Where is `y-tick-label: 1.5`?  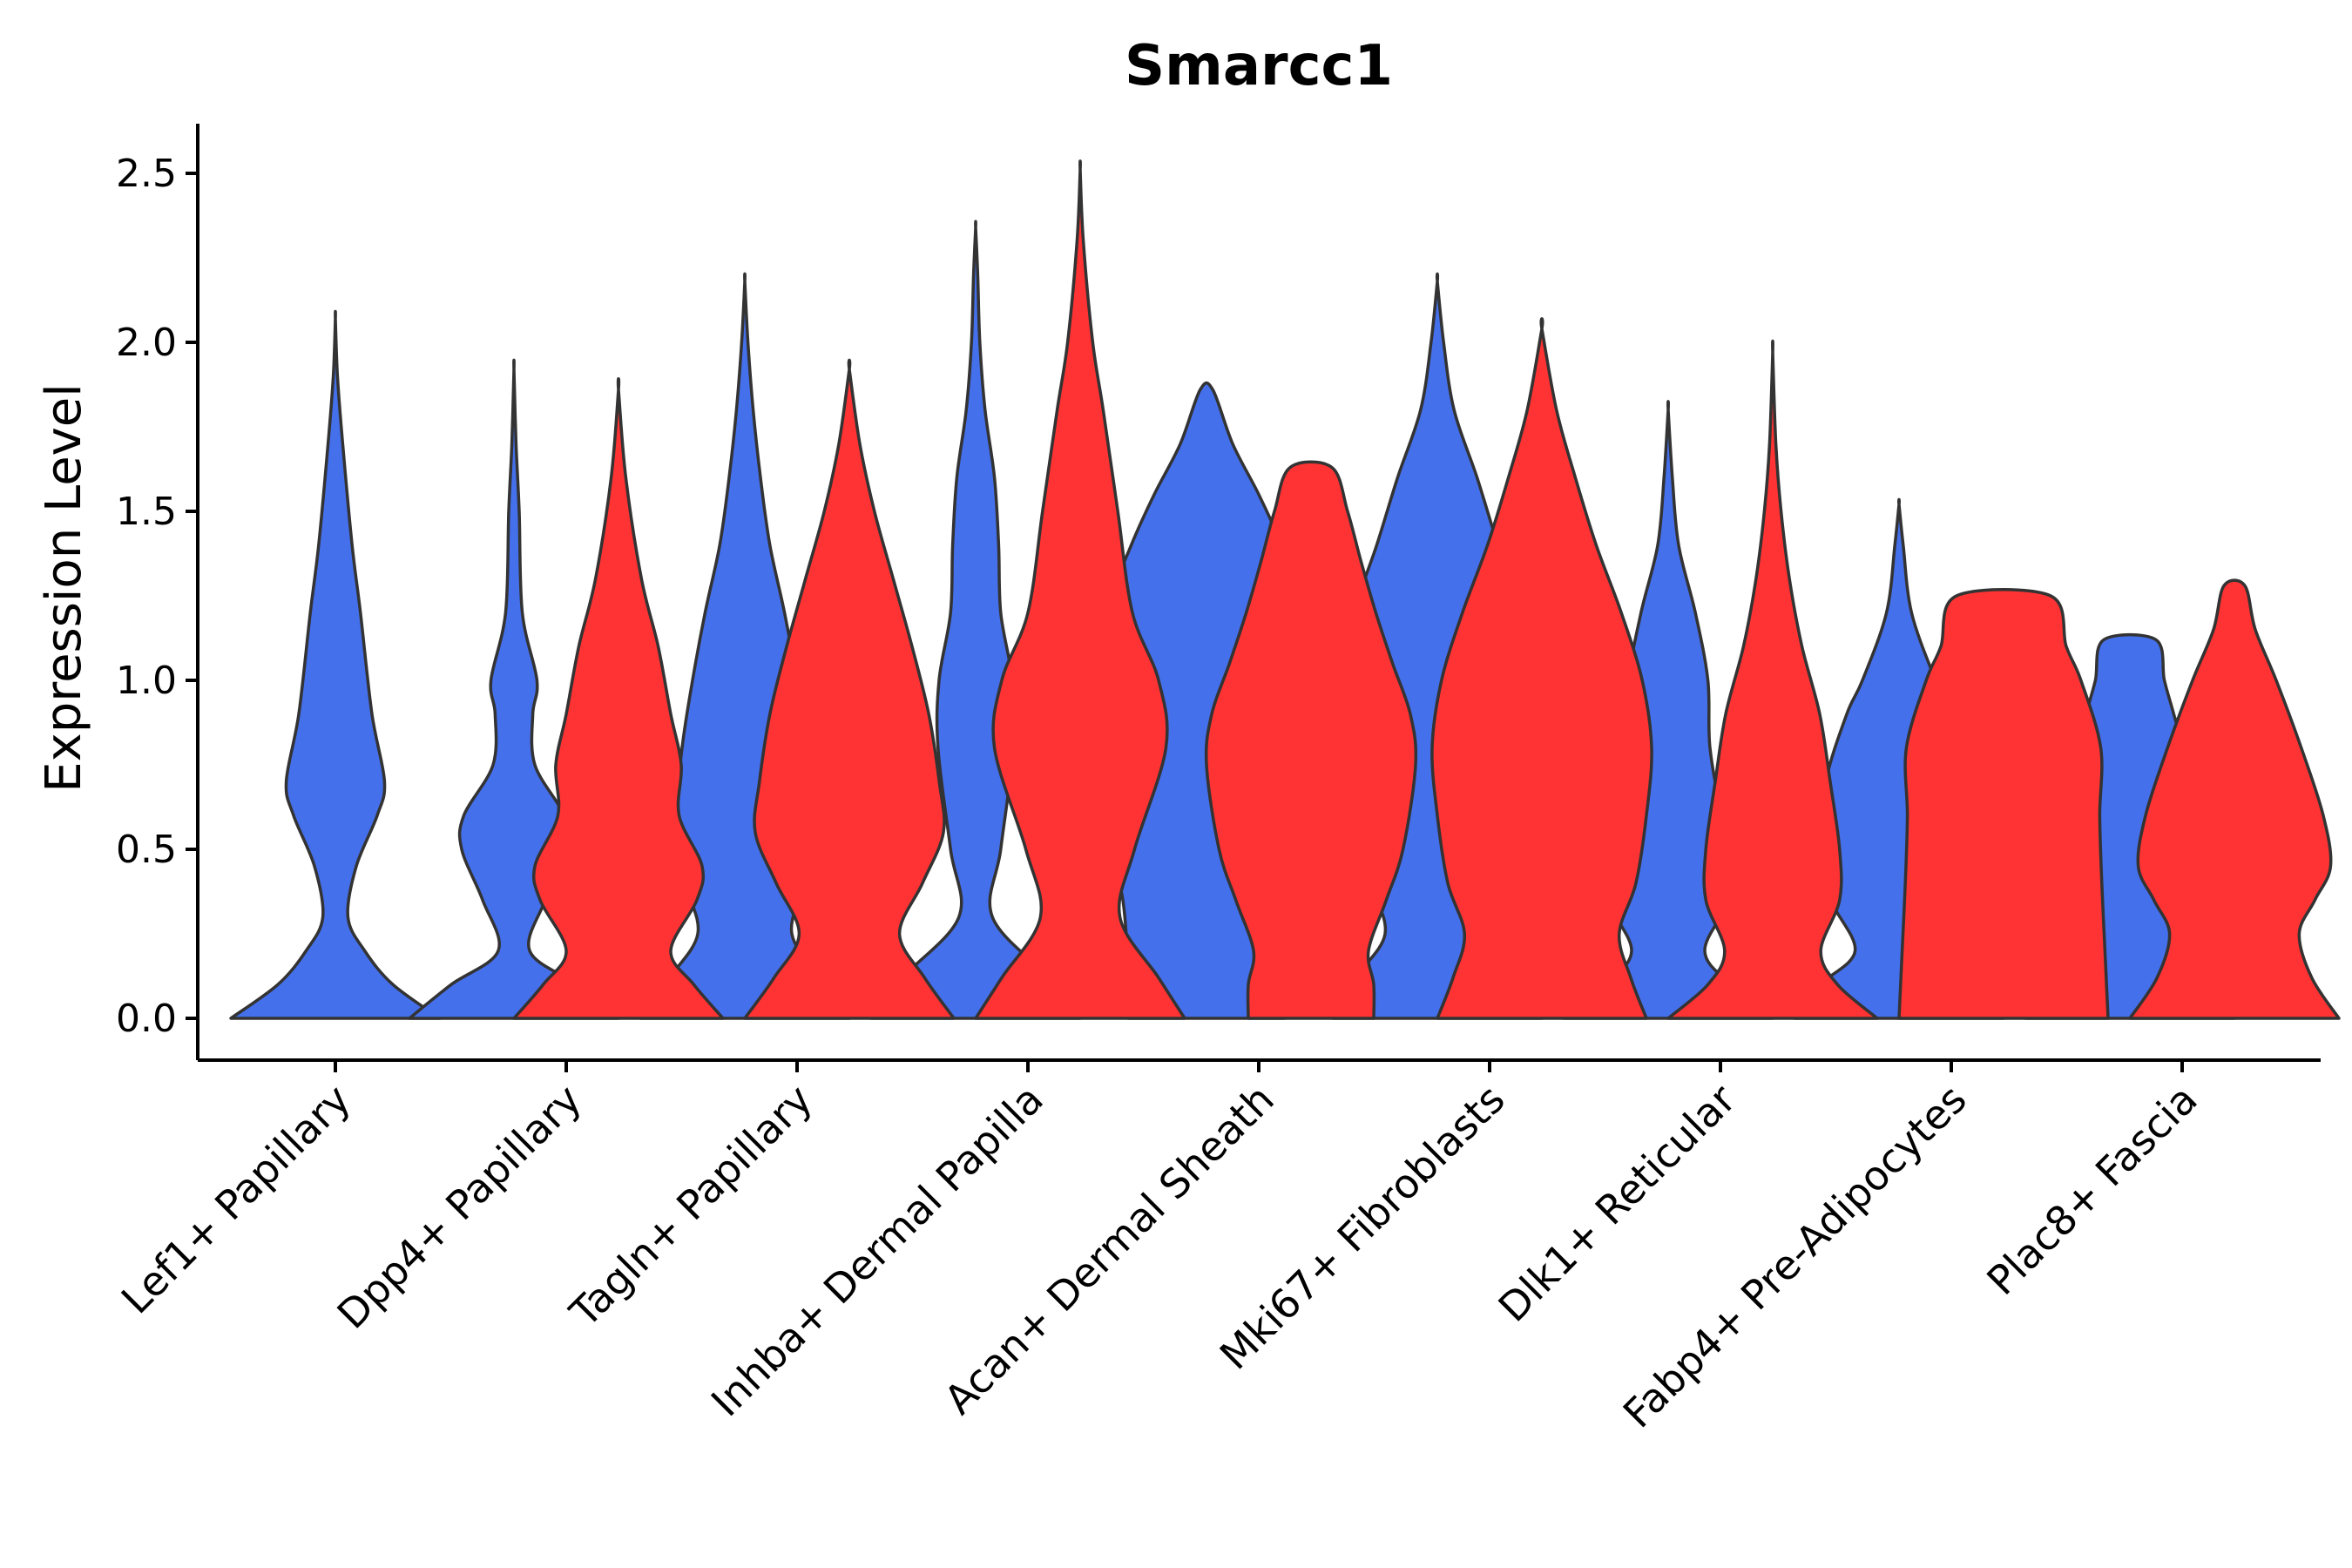 y-tick-label: 1.5 is located at coordinates (146, 512).